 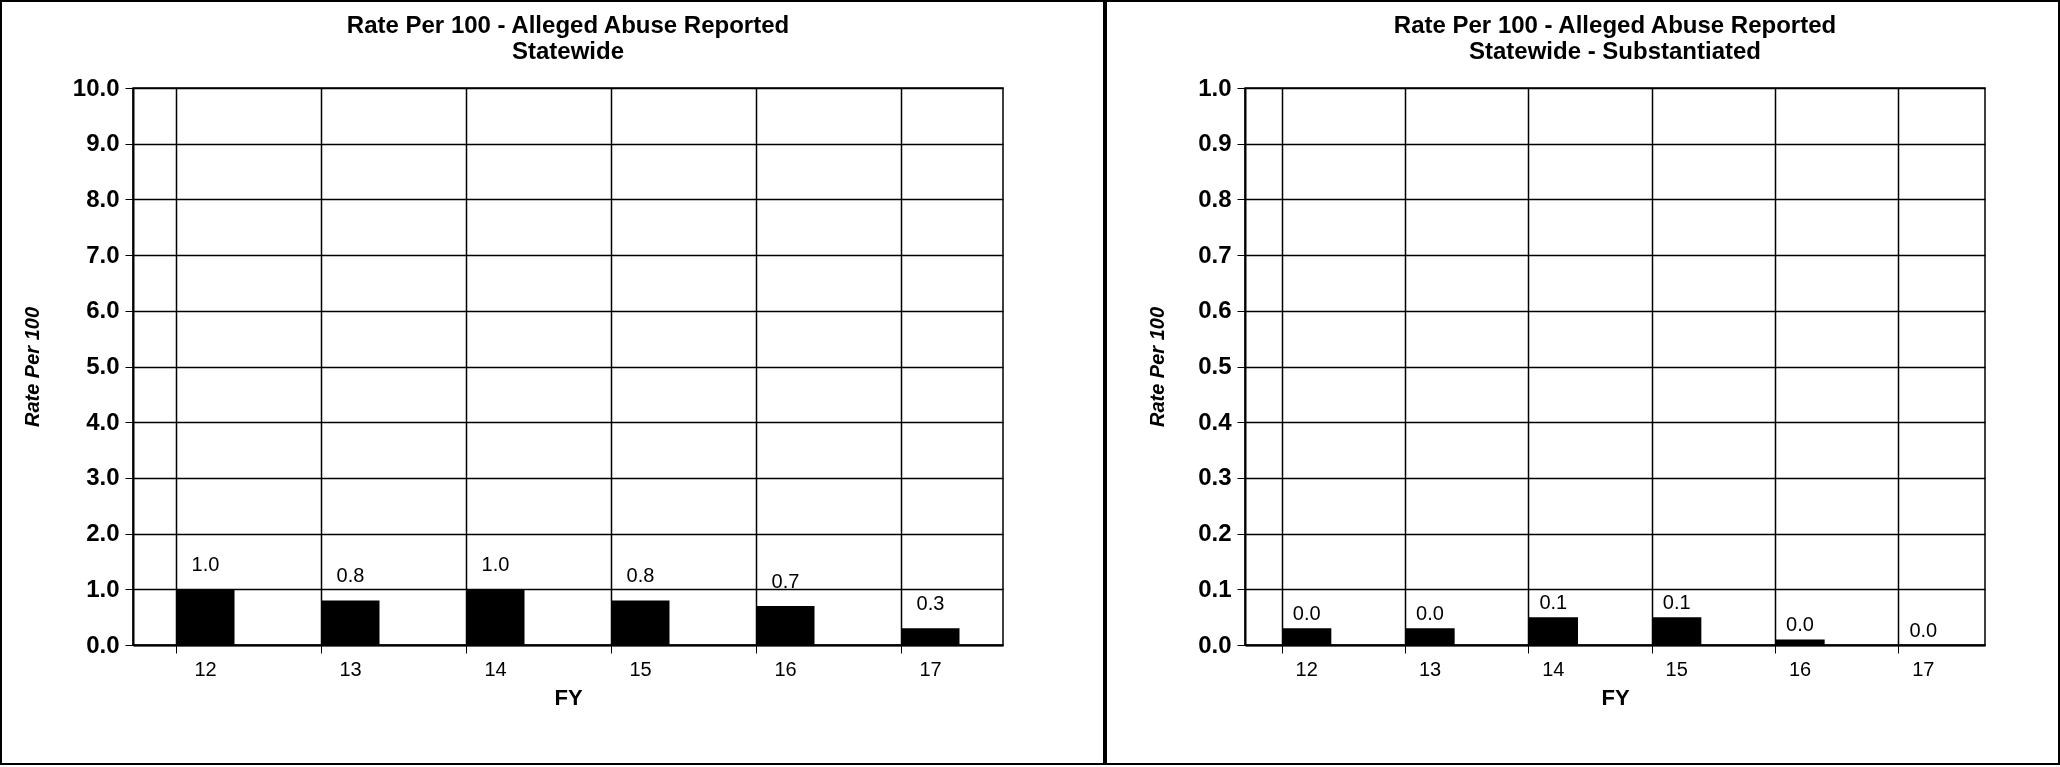 I want to click on y-tick-label: 0.4, so click(x=1215, y=421).